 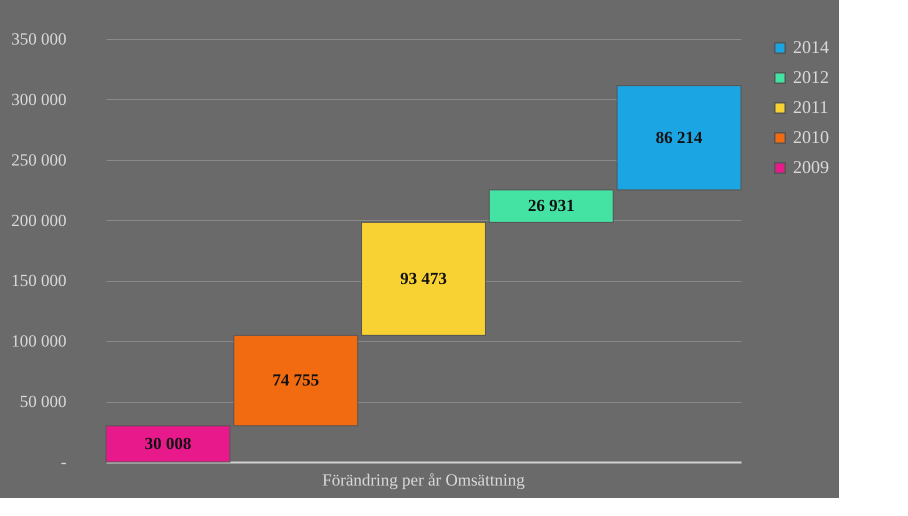 What do you see at coordinates (38, 280) in the screenshot?
I see `y-tick-label: 150 000` at bounding box center [38, 280].